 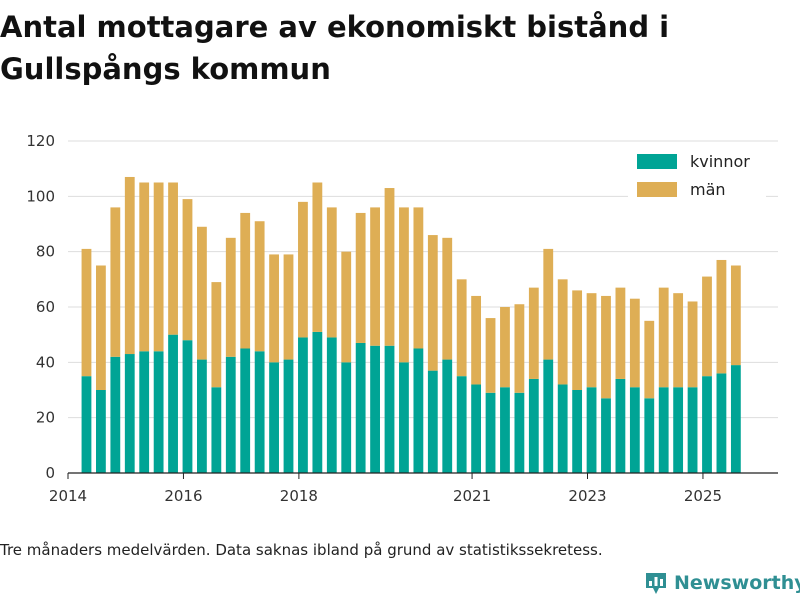 What do you see at coordinates (656, 583) in the screenshot?
I see `newsworthy-logo-icon` at bounding box center [656, 583].